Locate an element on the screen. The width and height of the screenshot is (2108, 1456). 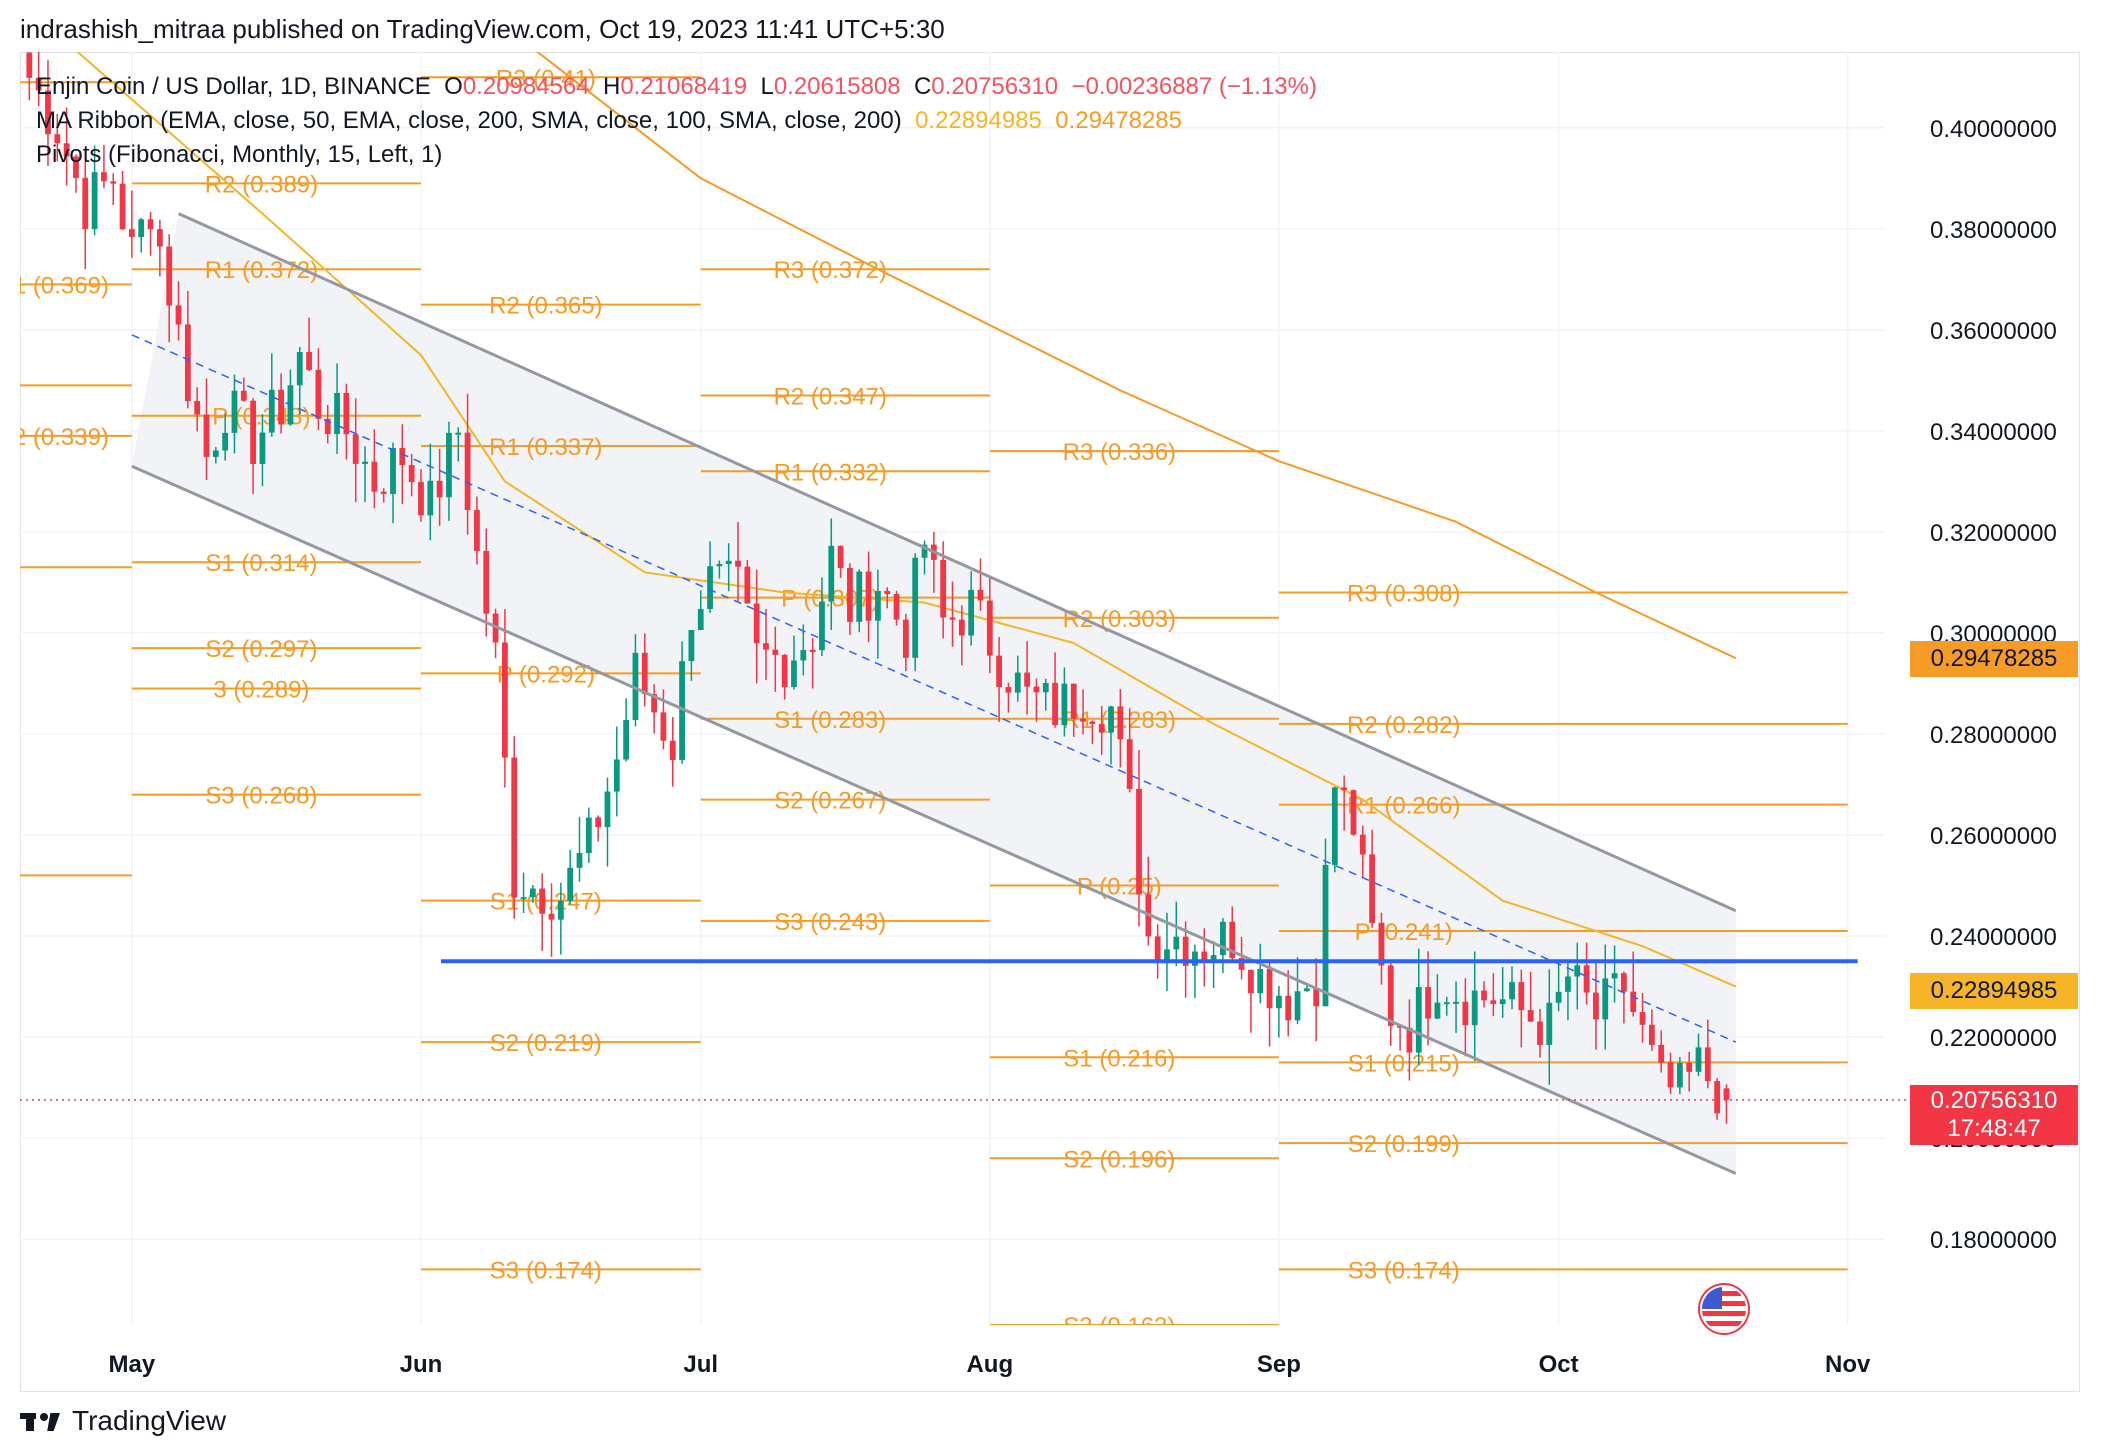
current-price-value: 0.20756310 is located at coordinates (1994, 1100).